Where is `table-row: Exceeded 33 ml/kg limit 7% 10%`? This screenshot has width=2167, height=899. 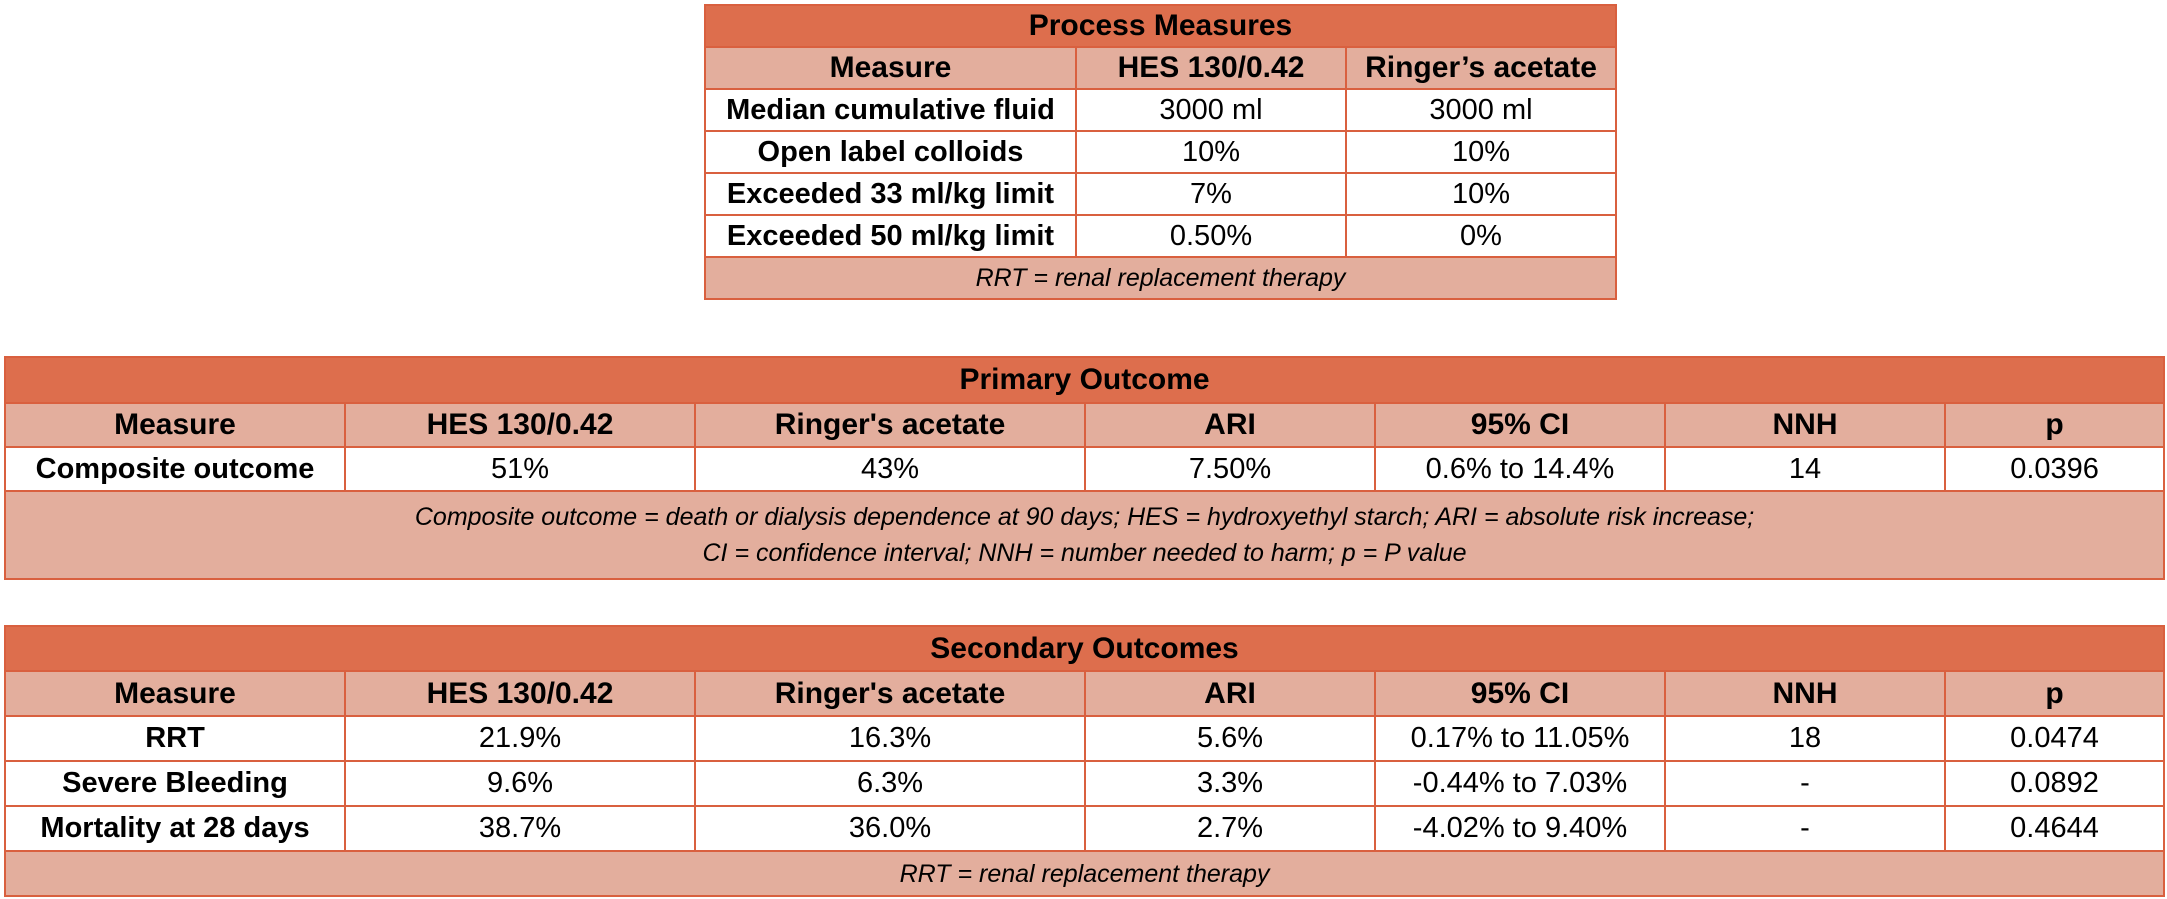
table-row: Exceeded 33 ml/kg limit 7% 10% is located at coordinates (1160, 194).